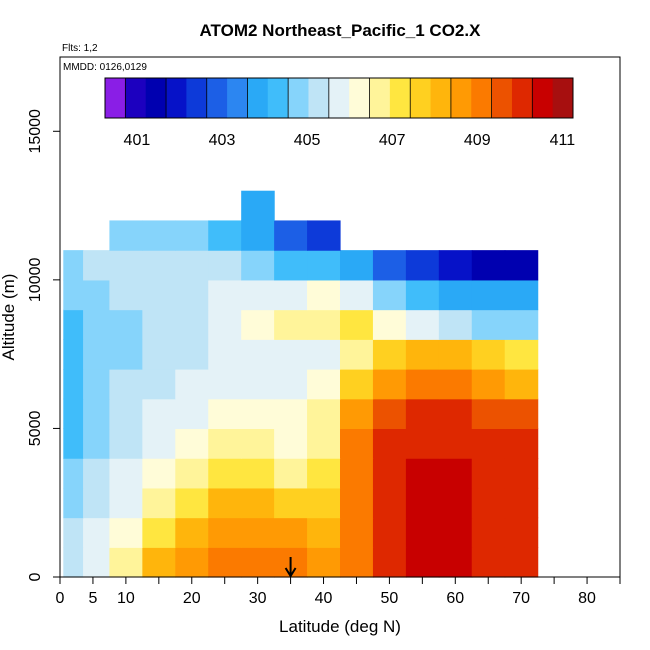 The image size is (650, 650). What do you see at coordinates (258, 598) in the screenshot?
I see `x-tick-label: 30` at bounding box center [258, 598].